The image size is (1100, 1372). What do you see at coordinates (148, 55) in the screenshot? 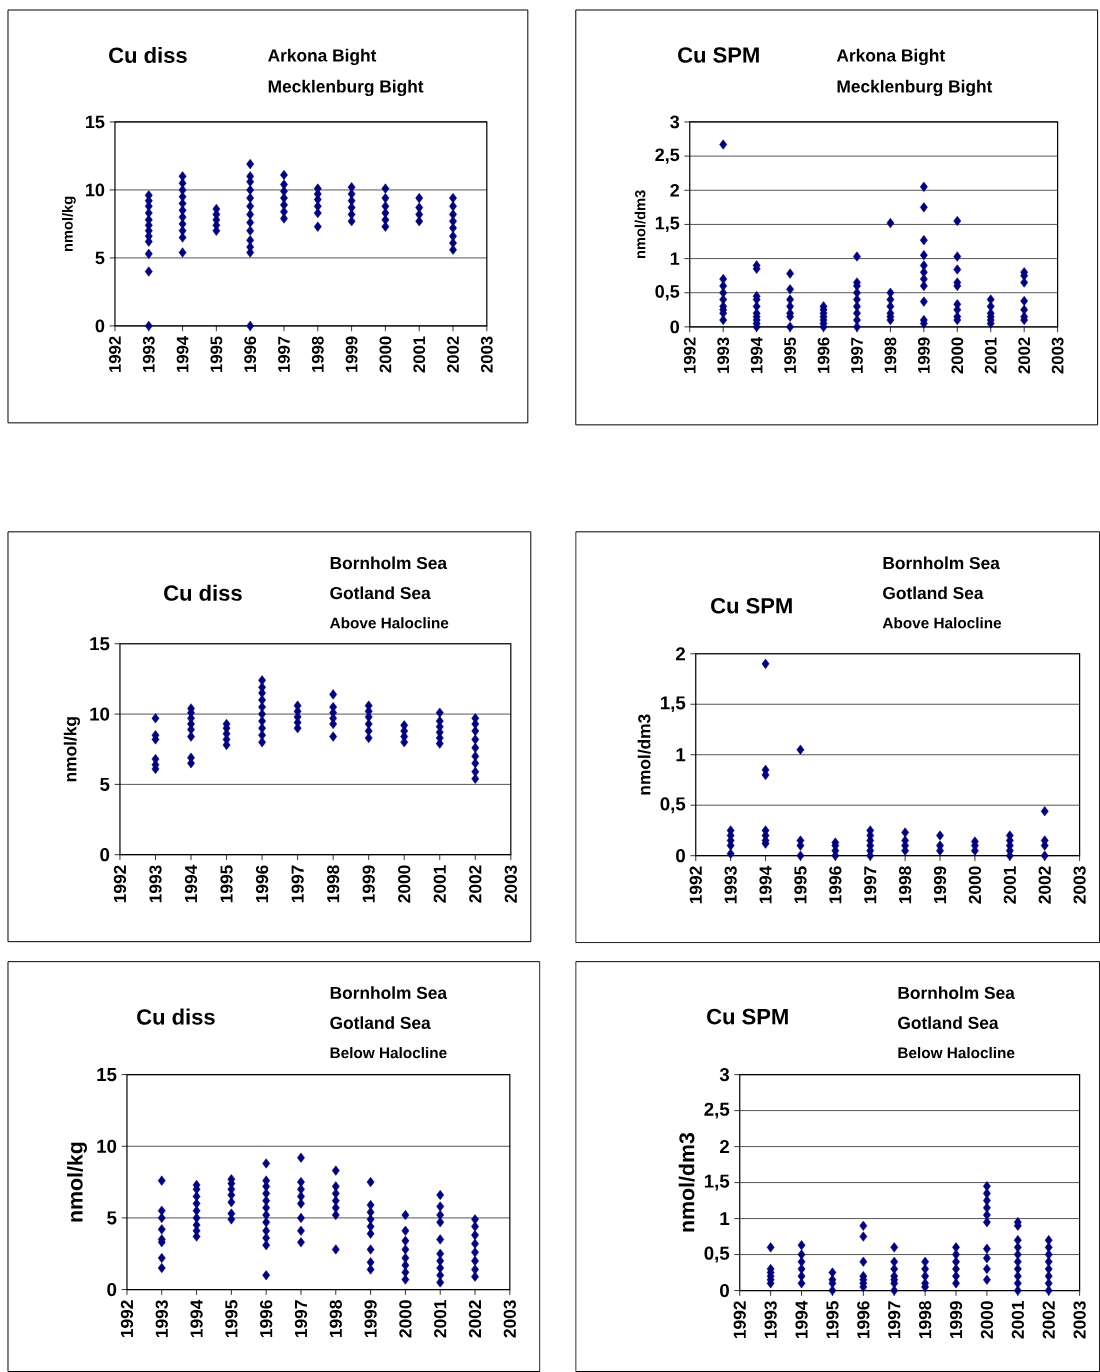
I see `chart-title: Cu diss` at bounding box center [148, 55].